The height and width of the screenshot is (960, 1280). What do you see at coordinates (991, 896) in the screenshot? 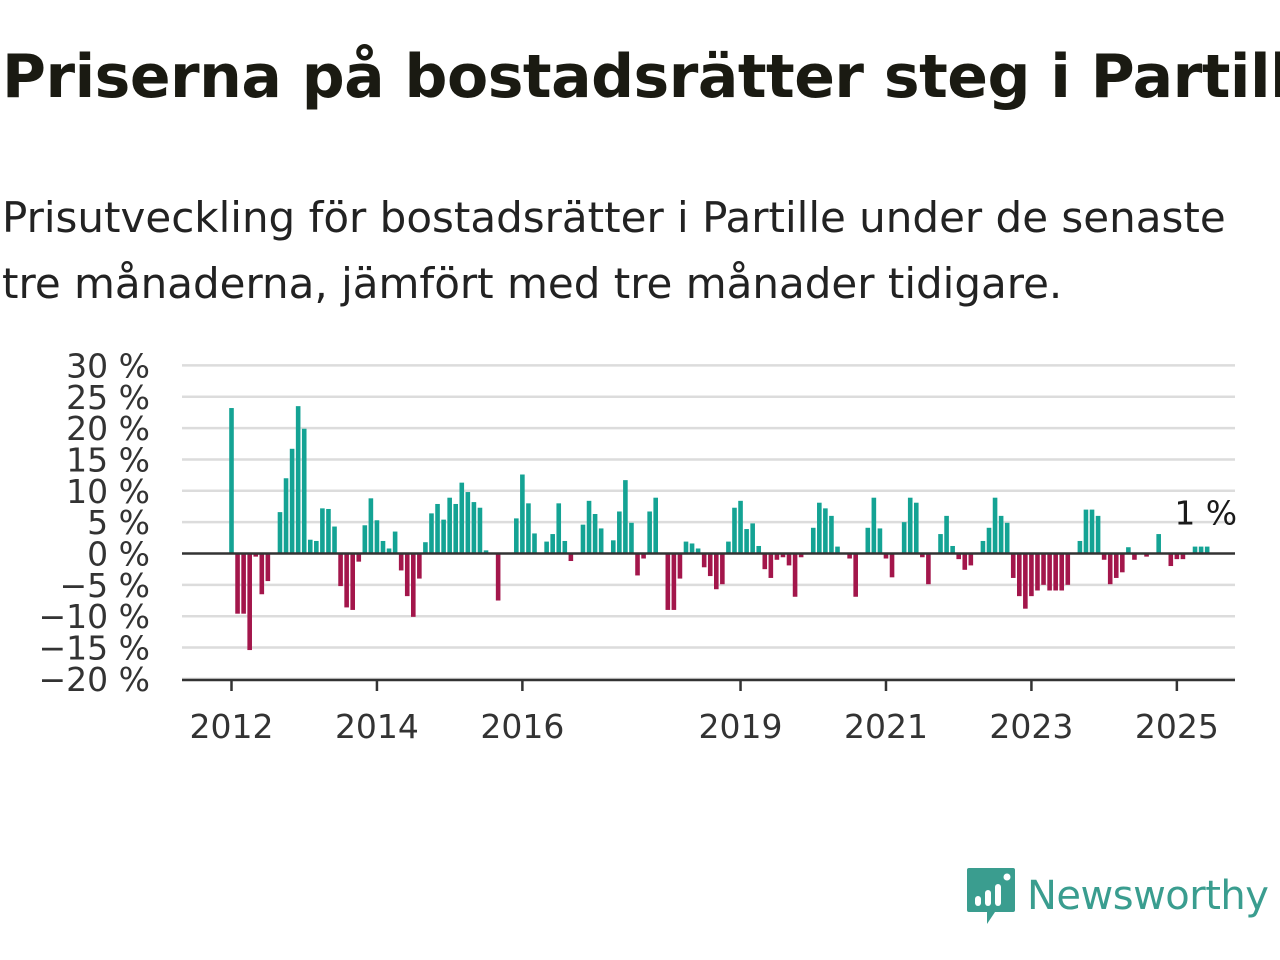
I see `newsworthy-logo-icon` at bounding box center [991, 896].